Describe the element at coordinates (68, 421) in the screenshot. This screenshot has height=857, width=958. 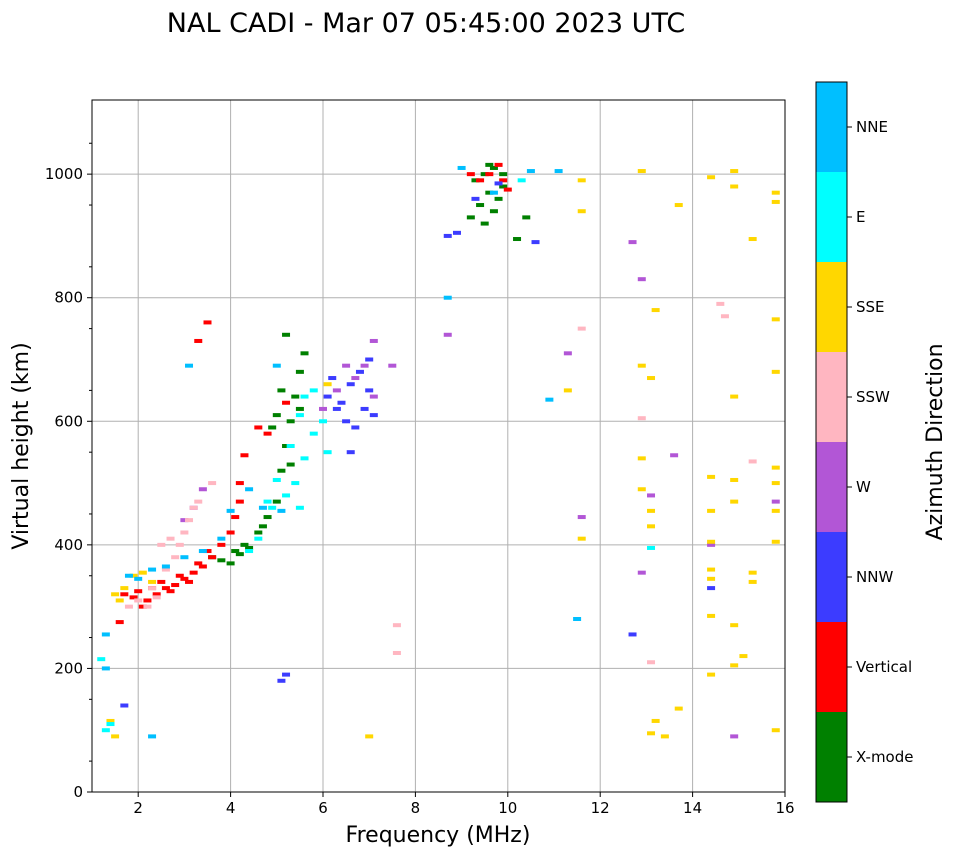
I see `y-tick-label: 600` at that location.